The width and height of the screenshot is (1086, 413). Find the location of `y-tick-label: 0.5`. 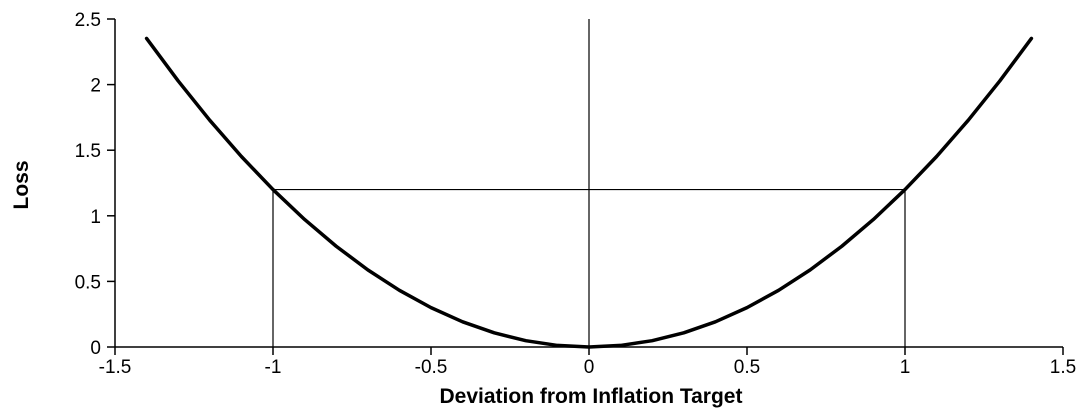

y-tick-label: 0.5 is located at coordinates (88, 282).